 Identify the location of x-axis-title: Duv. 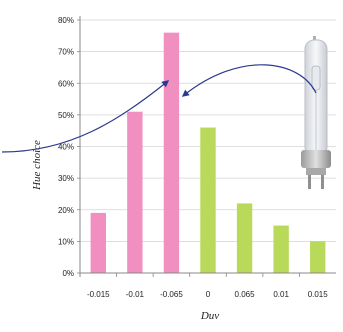
(209, 316).